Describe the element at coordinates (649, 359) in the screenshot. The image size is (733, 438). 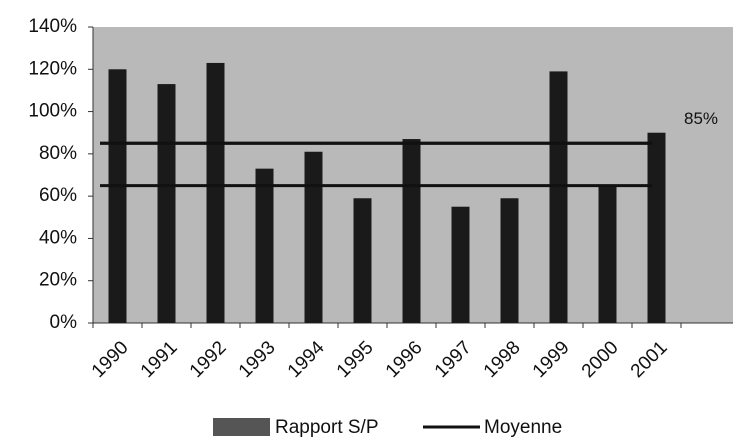
I see `x-tick-label: 2001` at that location.